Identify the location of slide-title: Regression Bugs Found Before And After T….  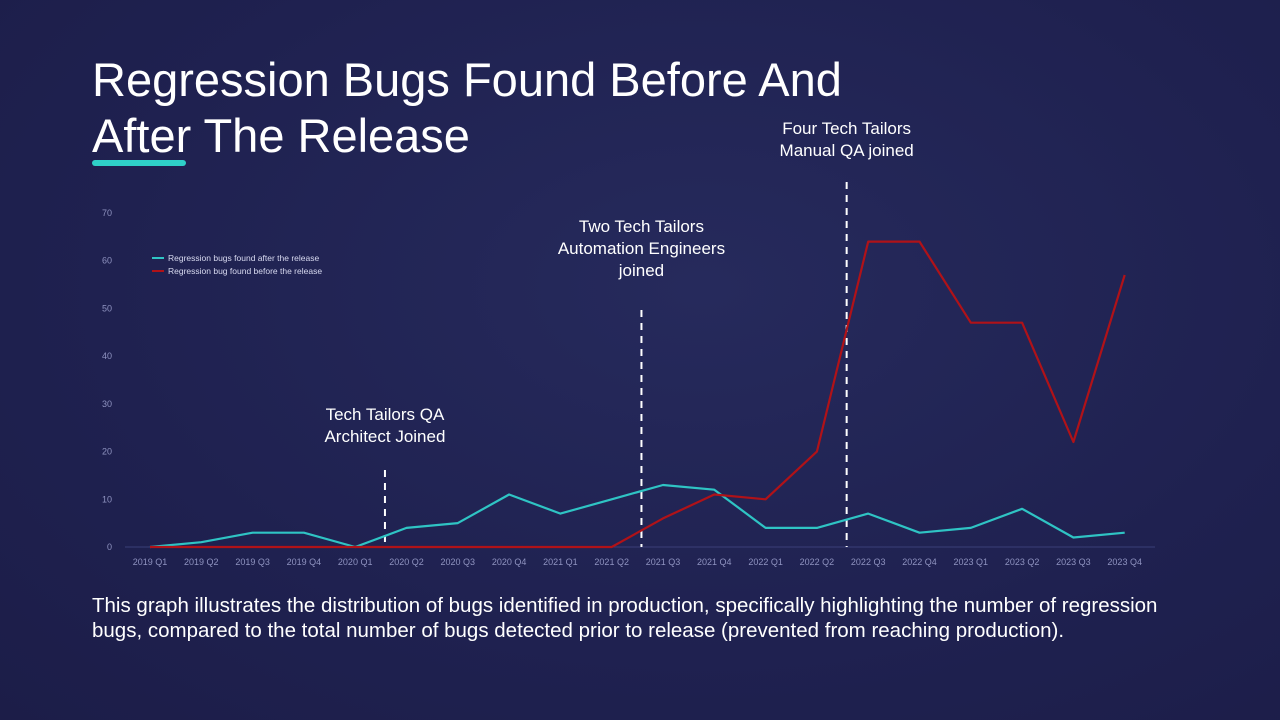
(467, 107).